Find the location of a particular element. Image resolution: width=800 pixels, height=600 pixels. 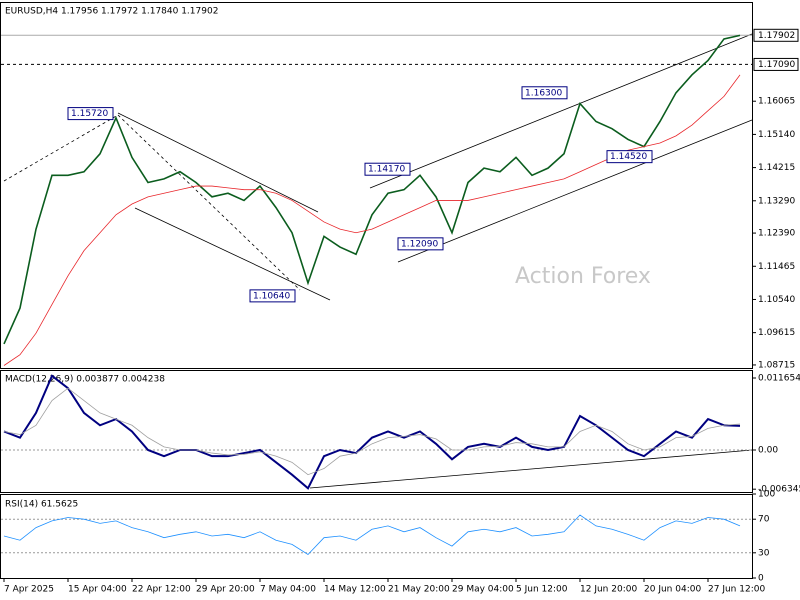

x-tick-label: 22 Apr 12:00 is located at coordinates (161, 590).